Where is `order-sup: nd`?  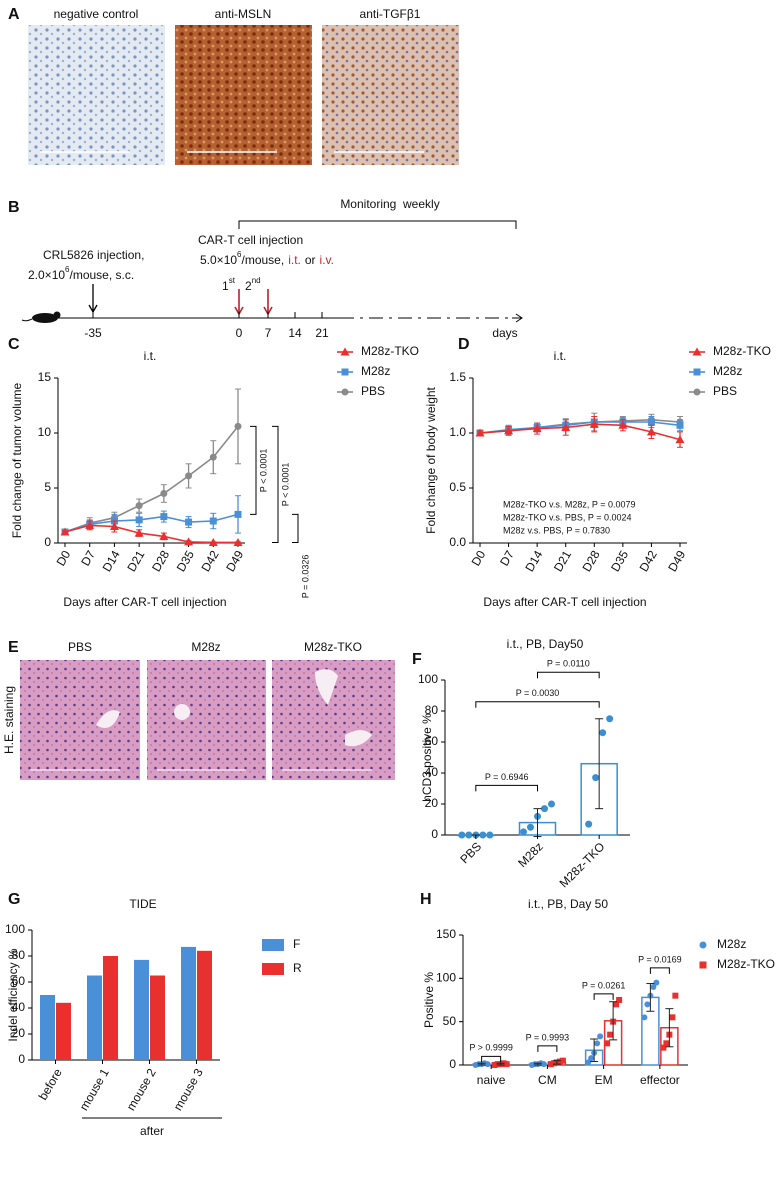
order-sup: nd is located at coordinates (256, 280).